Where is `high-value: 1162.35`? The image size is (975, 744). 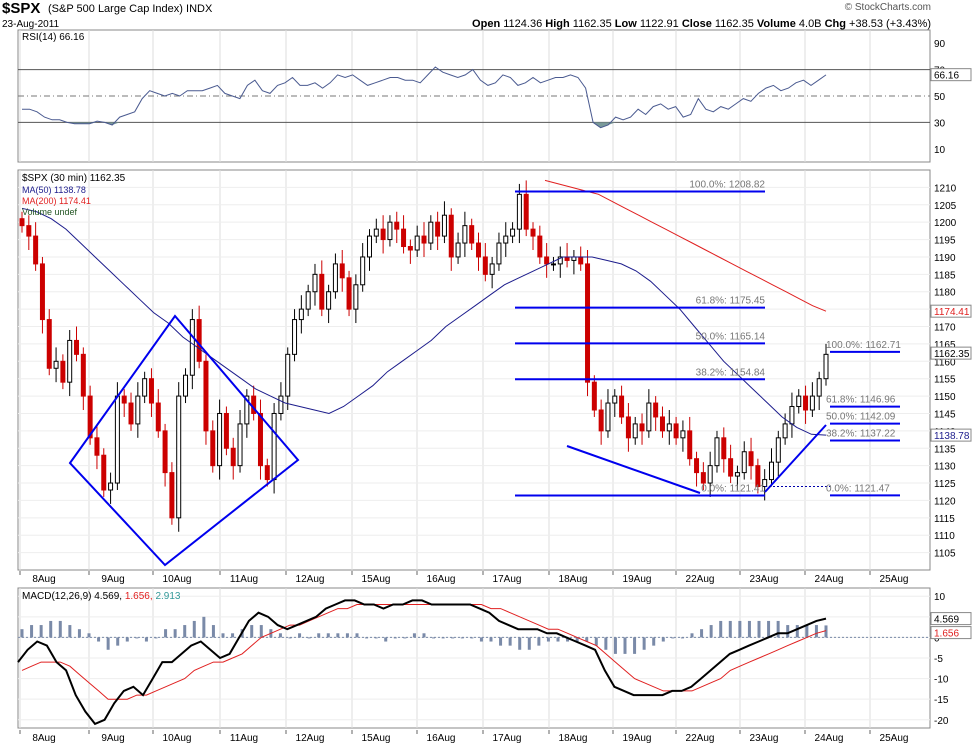 high-value: 1162.35 is located at coordinates (592, 24).